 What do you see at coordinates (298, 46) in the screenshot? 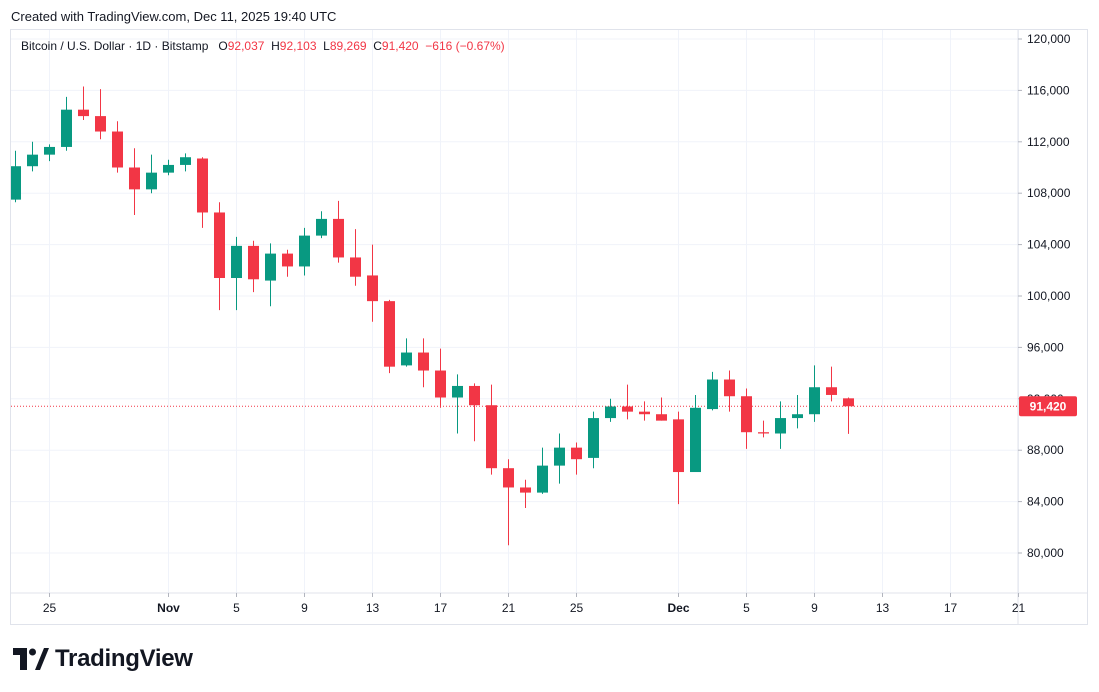
I see `legend-high-value: 92,103` at bounding box center [298, 46].